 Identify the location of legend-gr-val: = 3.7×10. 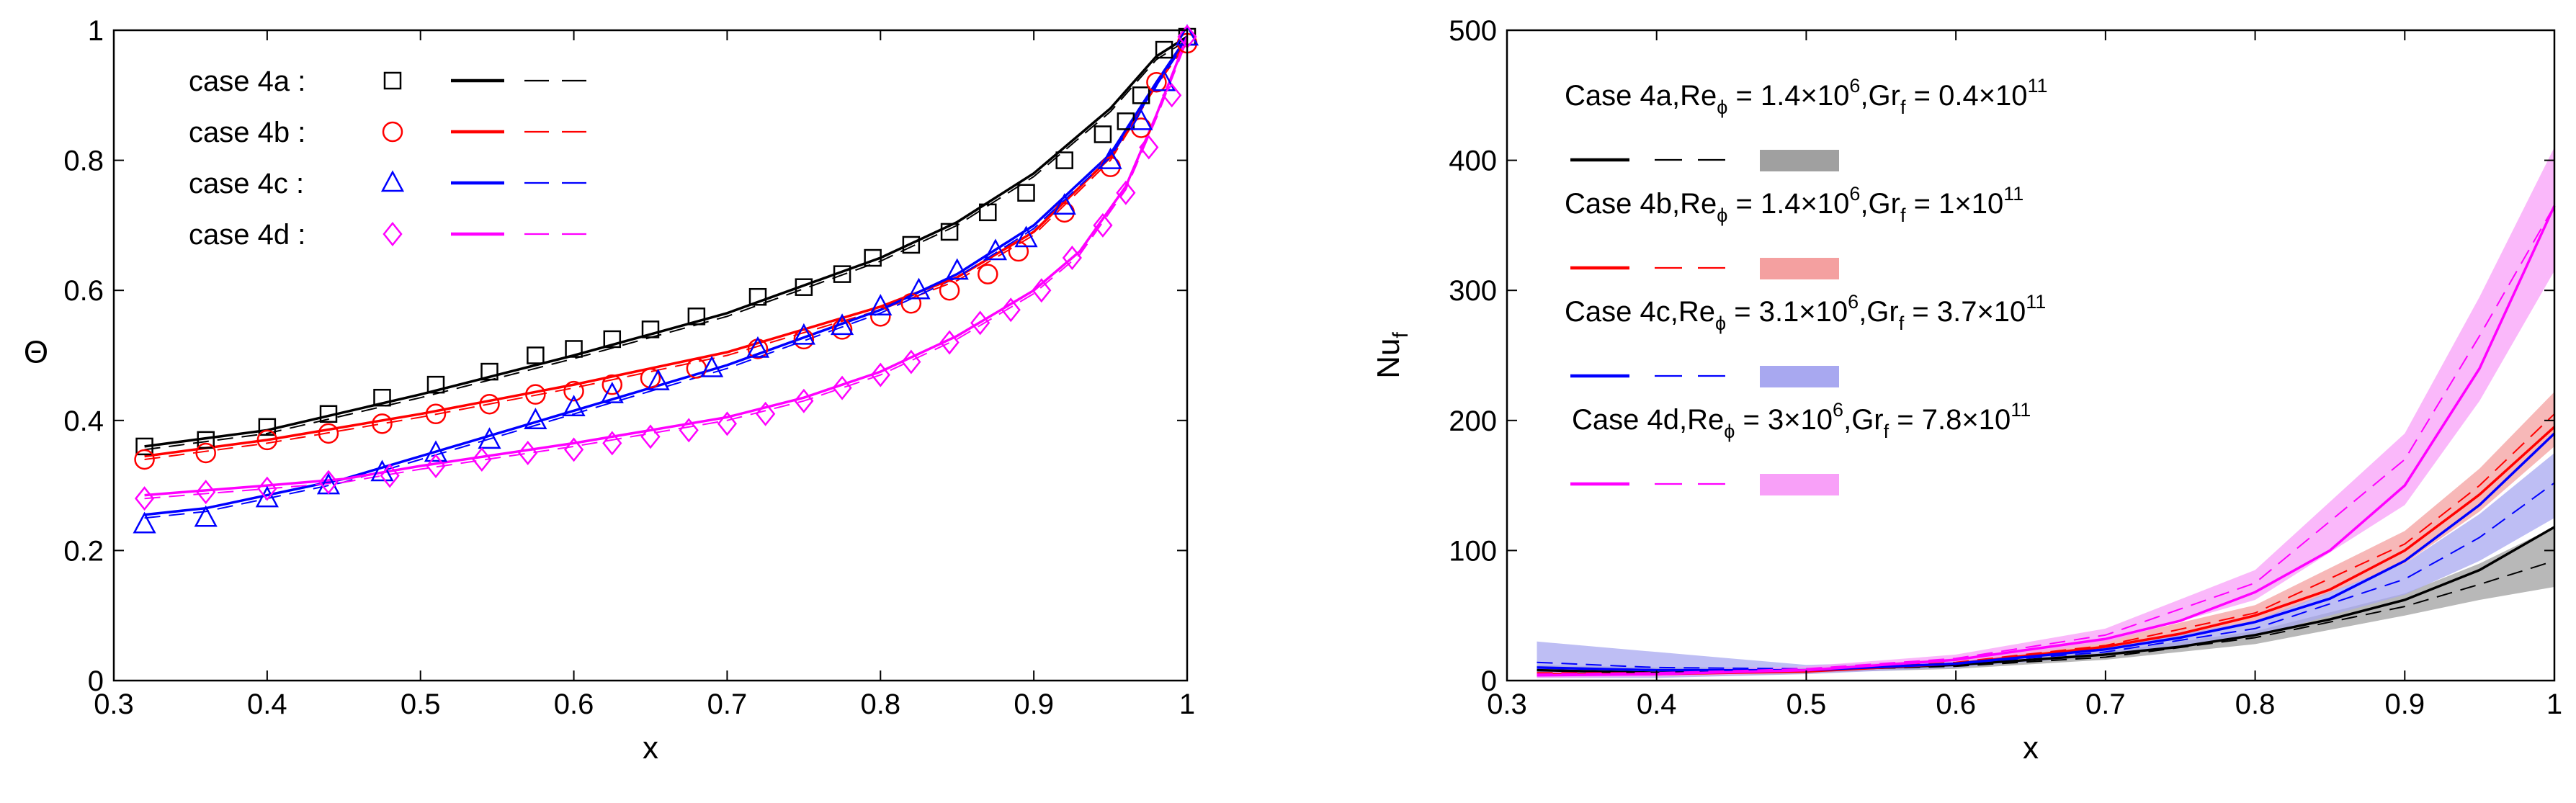
(1965, 312).